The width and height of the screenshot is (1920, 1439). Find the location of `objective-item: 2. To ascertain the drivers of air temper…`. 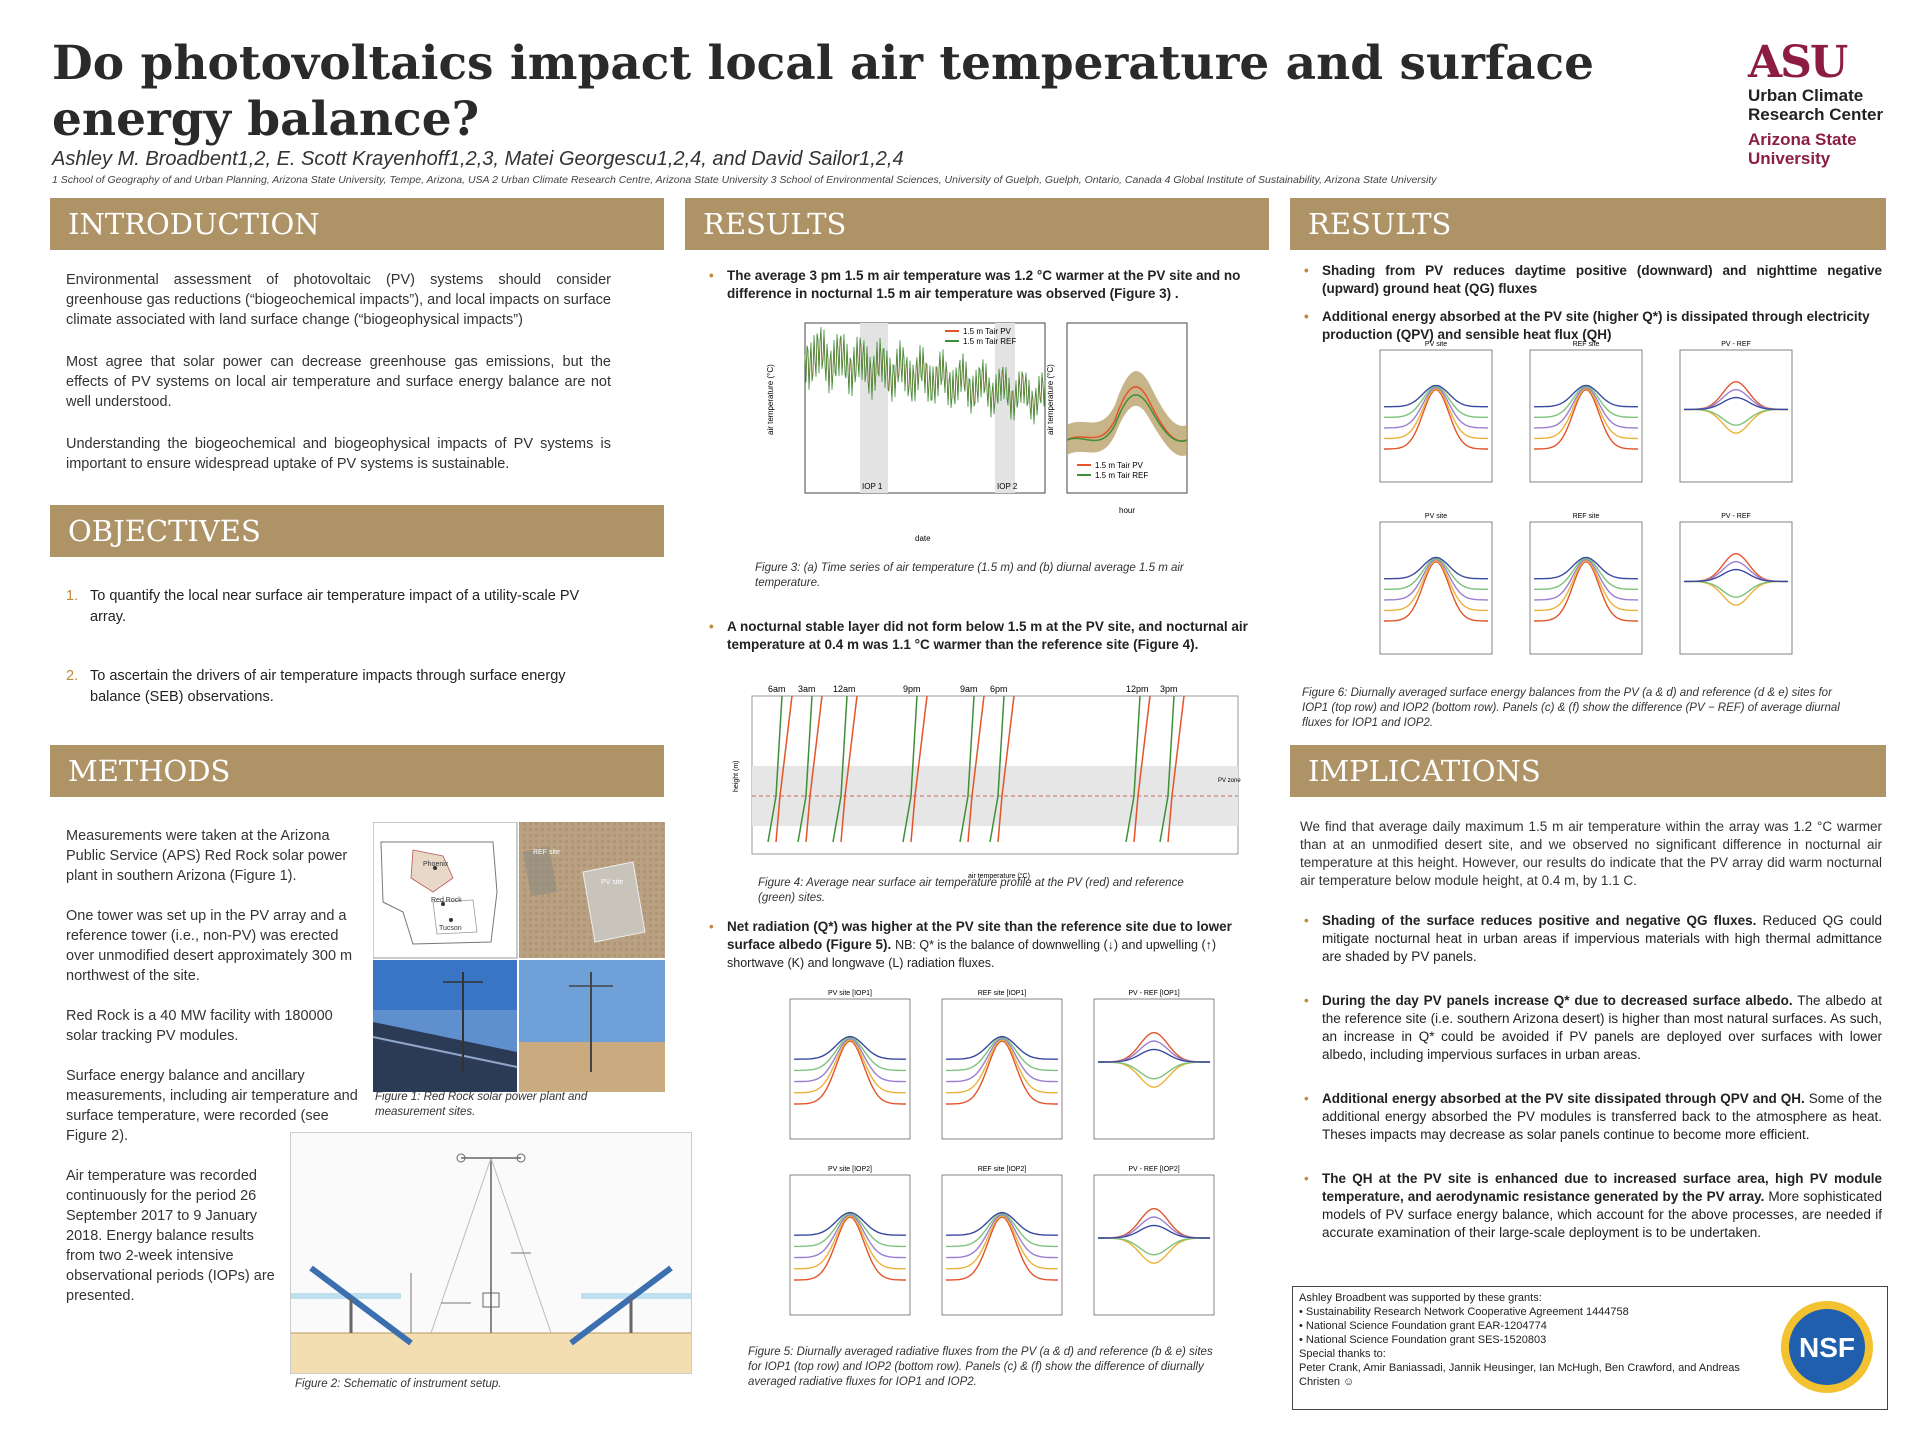

objective-item: 2. To ascertain the drivers of air temper… is located at coordinates (338, 687).